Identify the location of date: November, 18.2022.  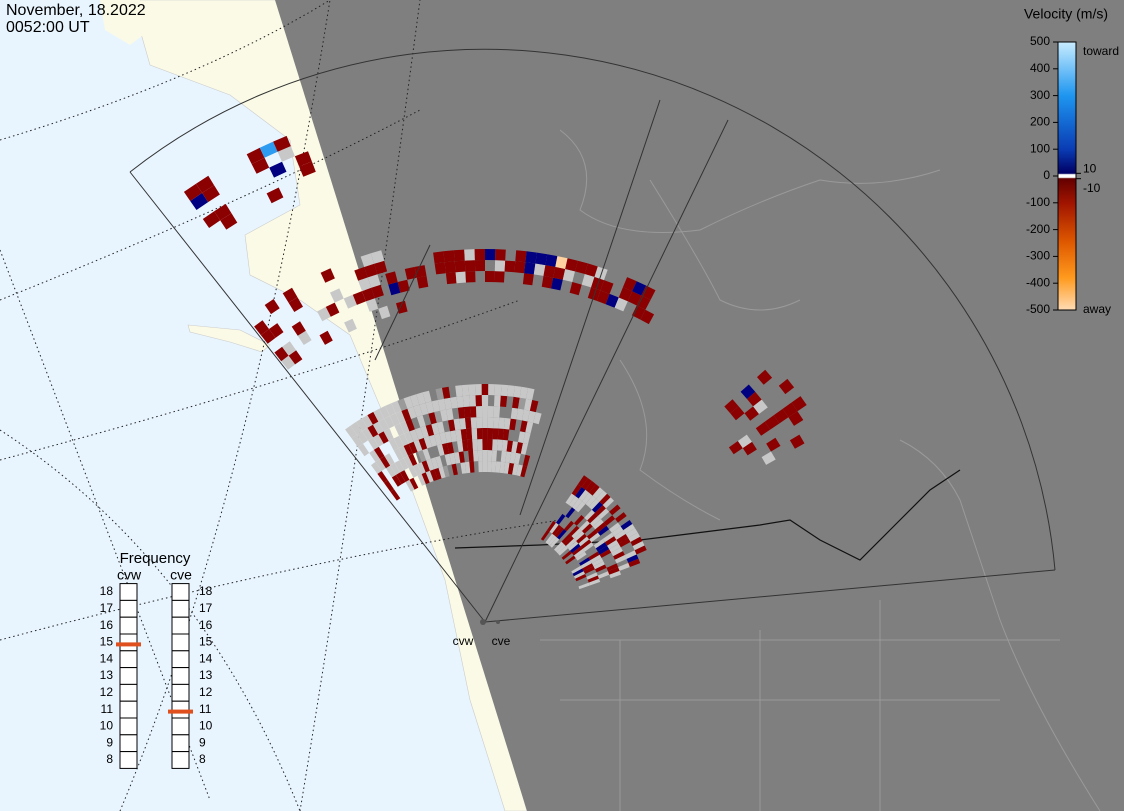
(76, 10).